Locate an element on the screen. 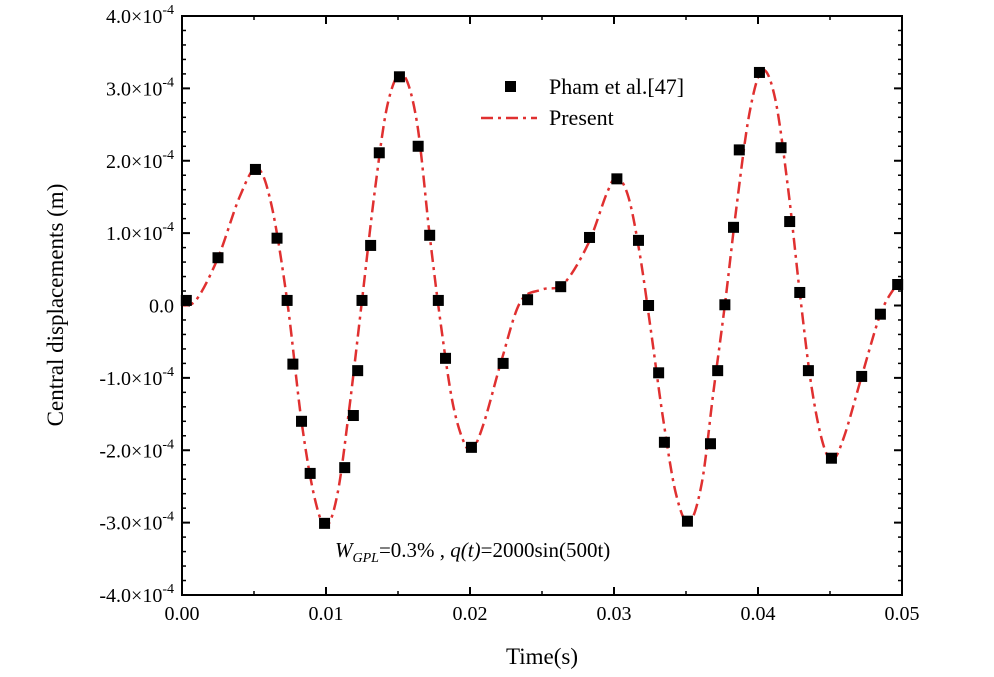 The image size is (994, 677). legend-label-pham: Pham et al.[47] is located at coordinates (616, 86).